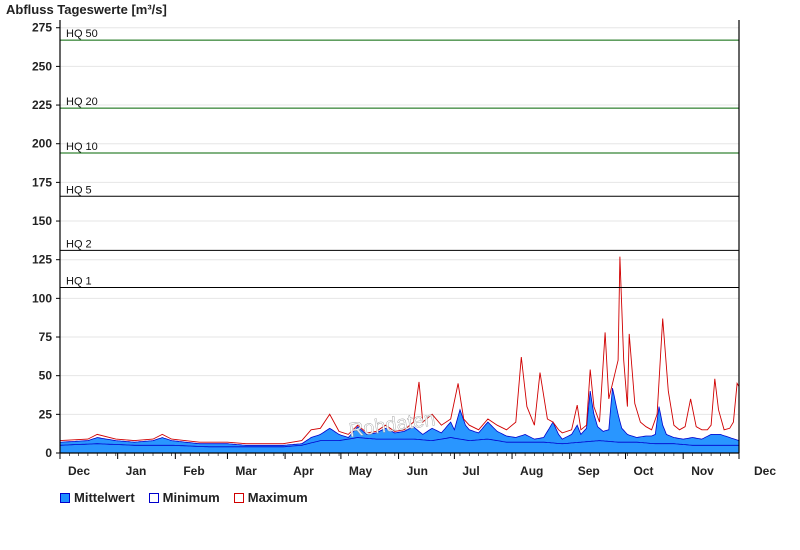 This screenshot has width=800, height=550. I want to click on threshold-label-hq10: HQ 10, so click(82, 147).